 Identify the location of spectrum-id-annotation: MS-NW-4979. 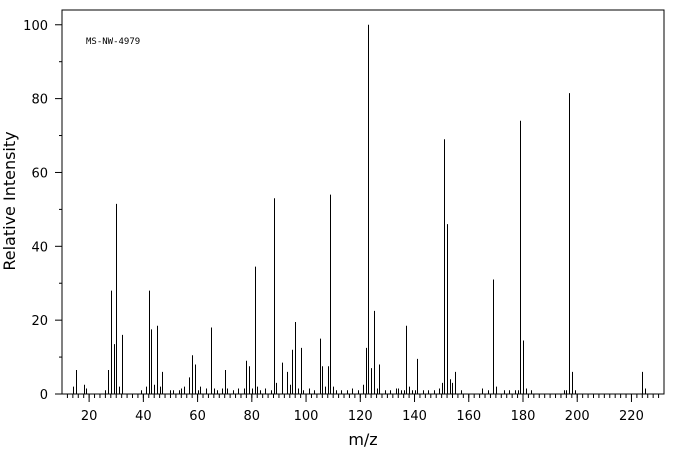
(113, 42).